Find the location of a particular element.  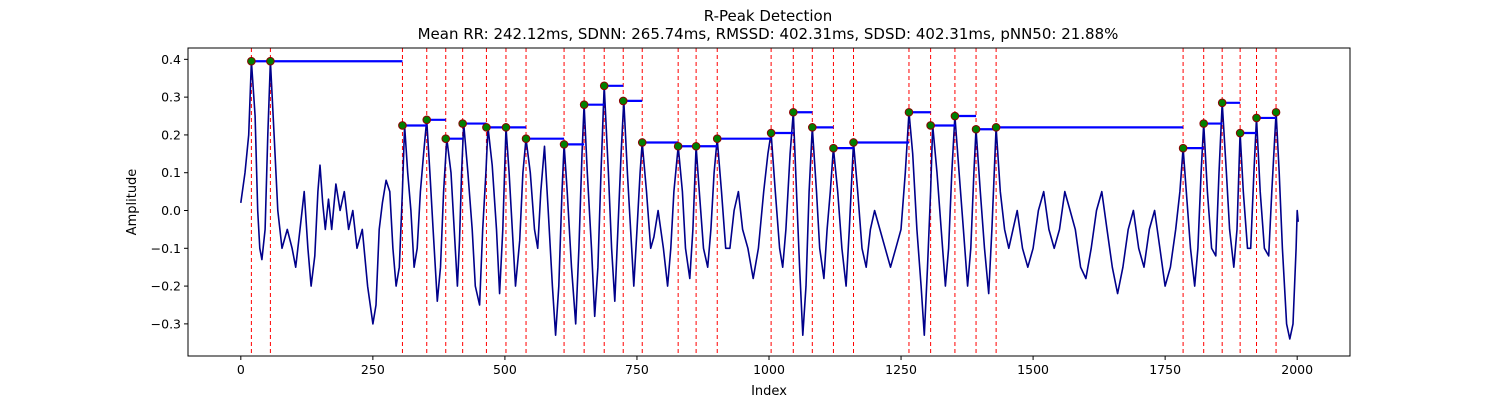

y-tick-label--0.2: −0.2 is located at coordinates (166, 286).